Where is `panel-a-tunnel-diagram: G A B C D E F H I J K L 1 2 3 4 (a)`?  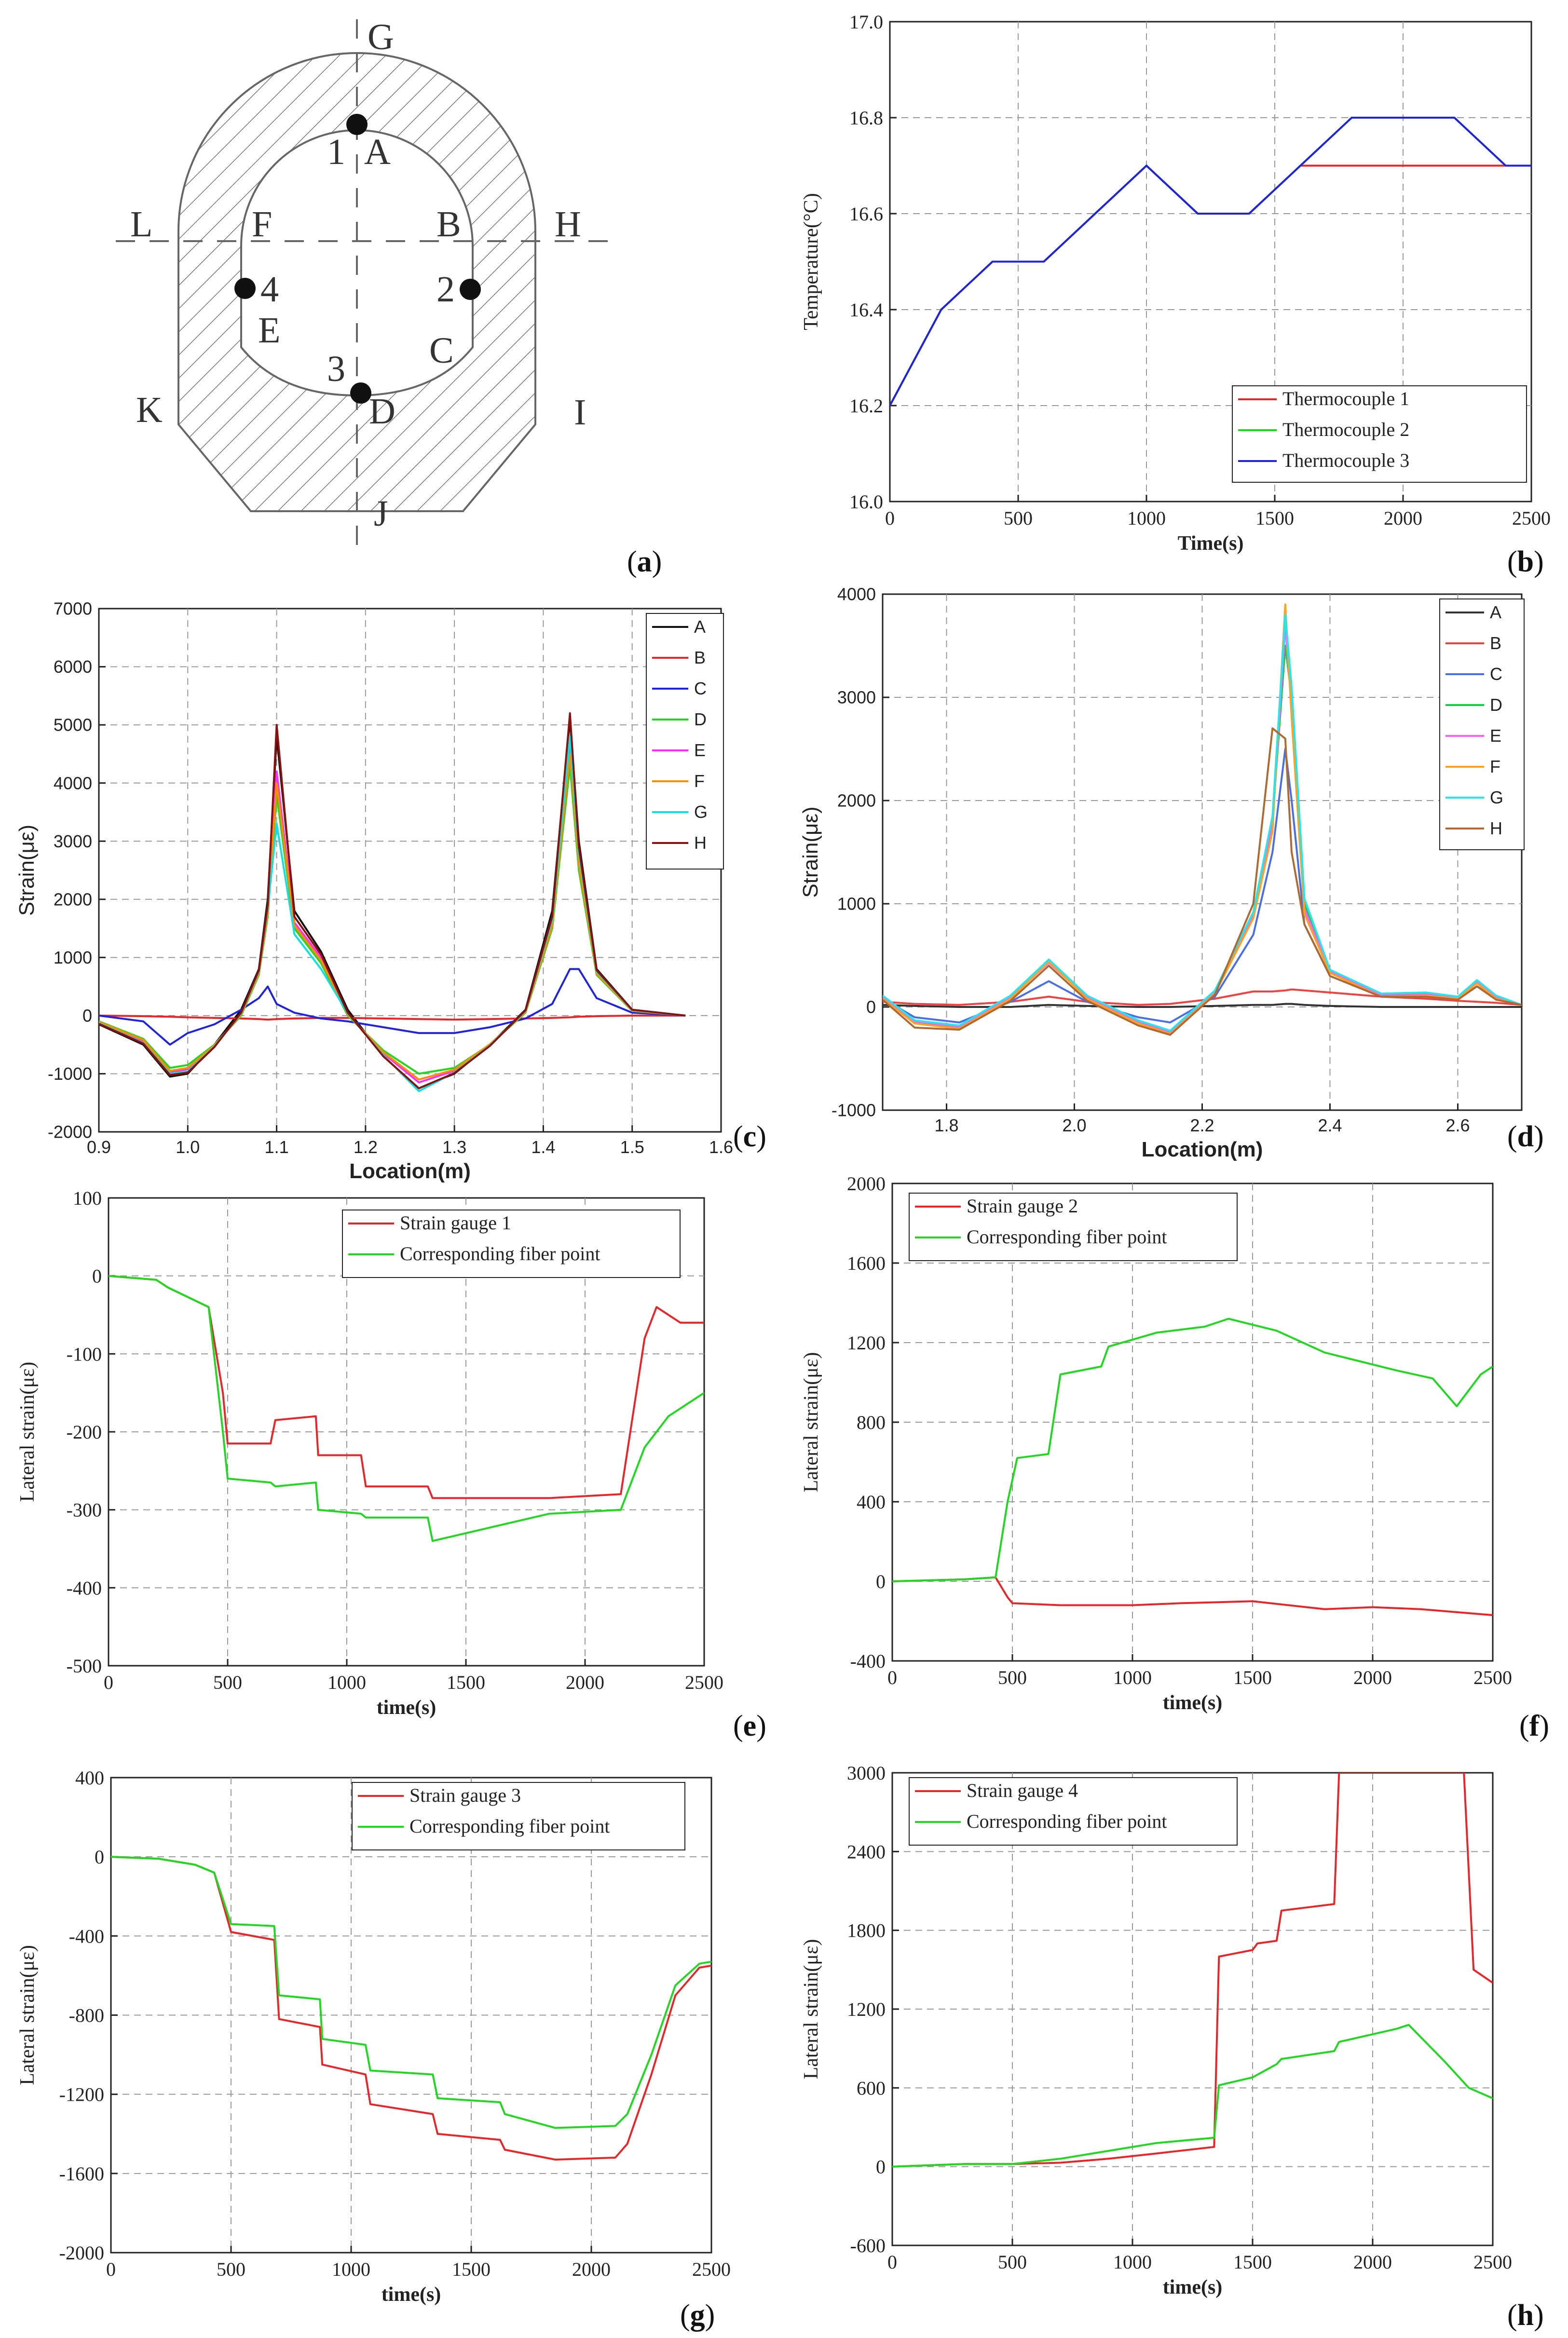 panel-a-tunnel-diagram: G A B C D E F H I J K L 1 2 3 4 (a) is located at coordinates (392, 292).